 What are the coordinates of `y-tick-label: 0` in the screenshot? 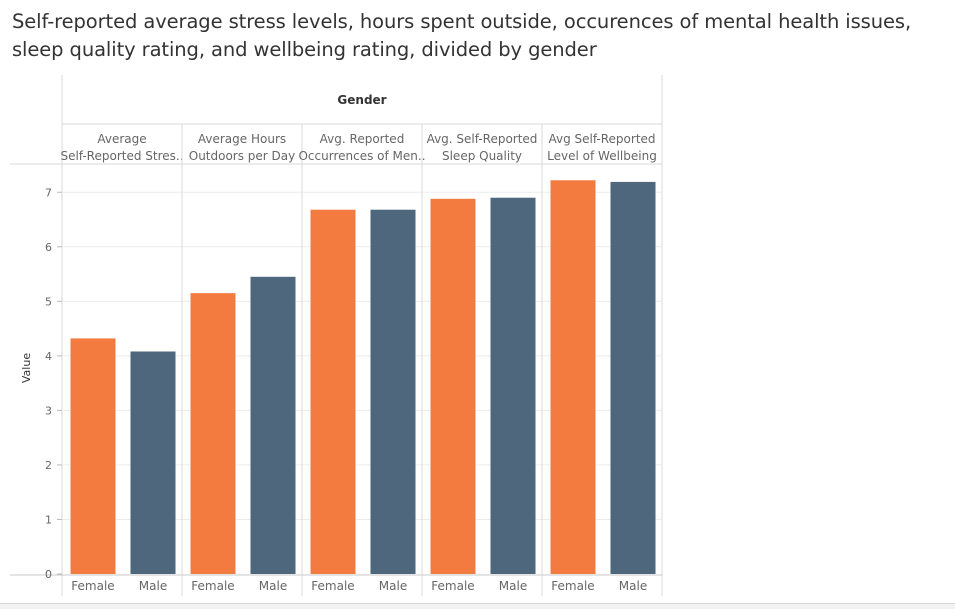 It's located at (48, 574).